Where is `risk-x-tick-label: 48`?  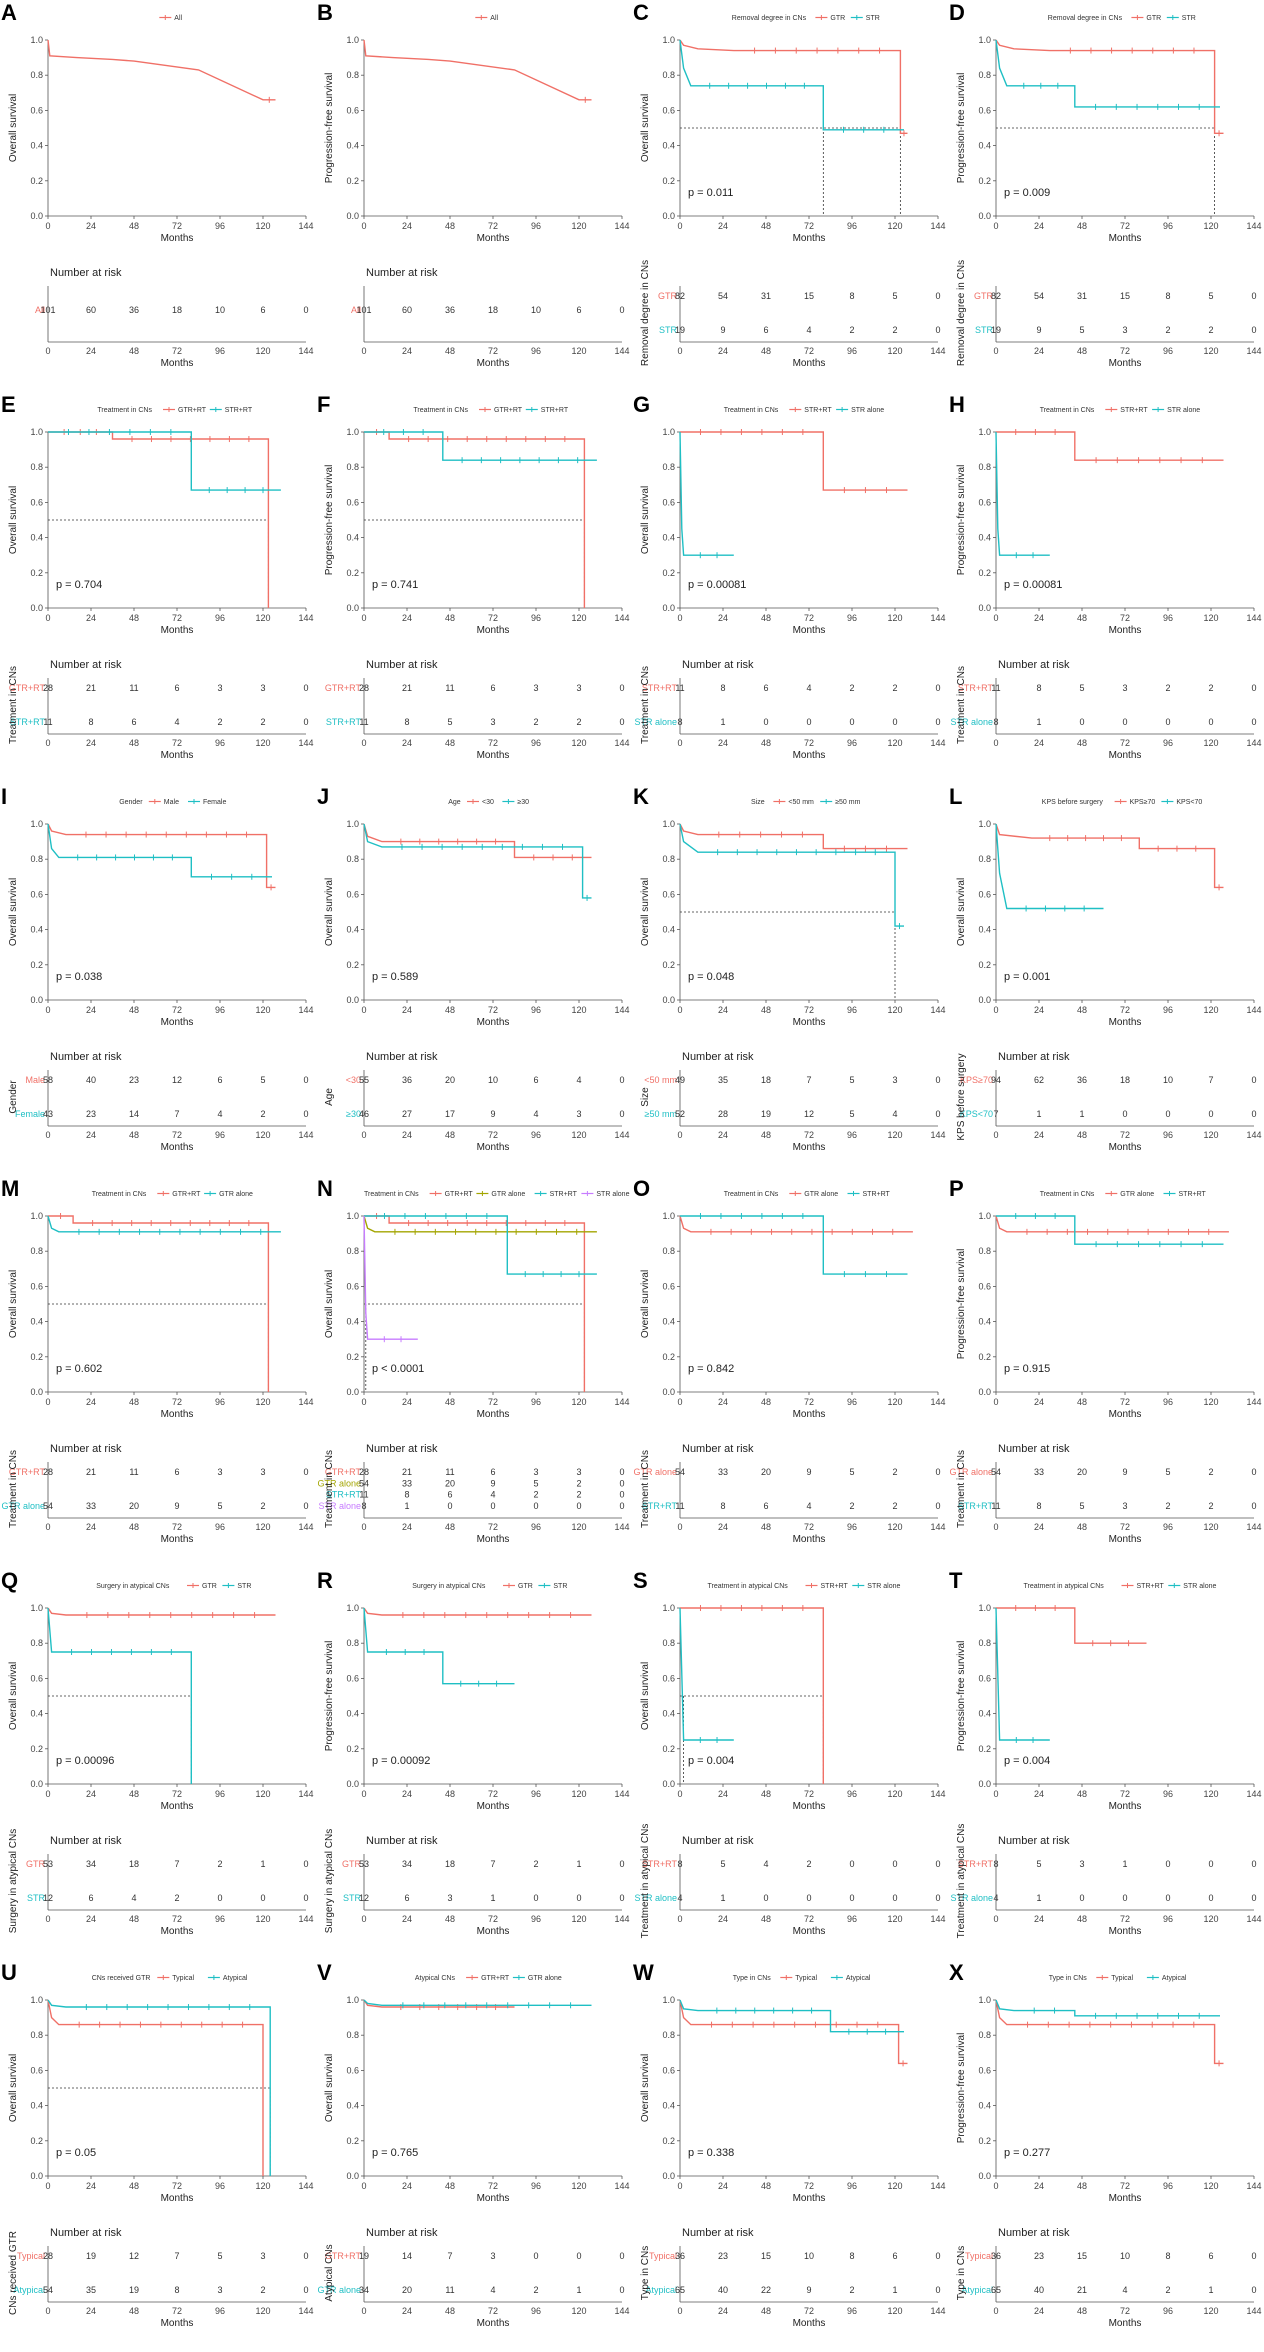 risk-x-tick-label: 48 is located at coordinates (1082, 2311).